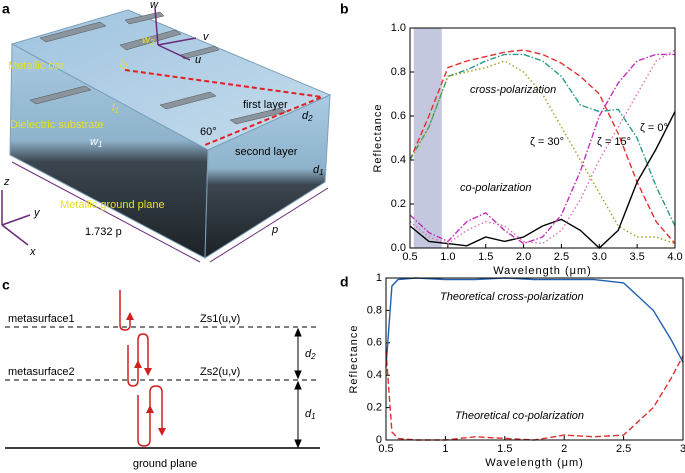 The width and height of the screenshot is (685, 473). Describe the element at coordinates (496, 188) in the screenshot. I see `annotation: co-polarization` at that location.